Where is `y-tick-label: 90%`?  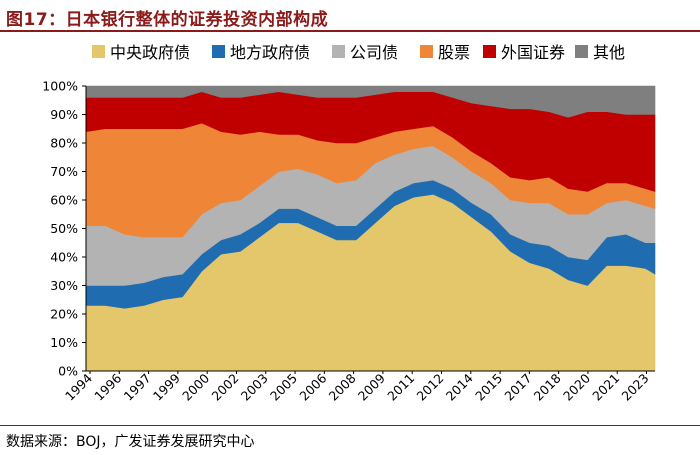
y-tick-label: 90% is located at coordinates (64, 114).